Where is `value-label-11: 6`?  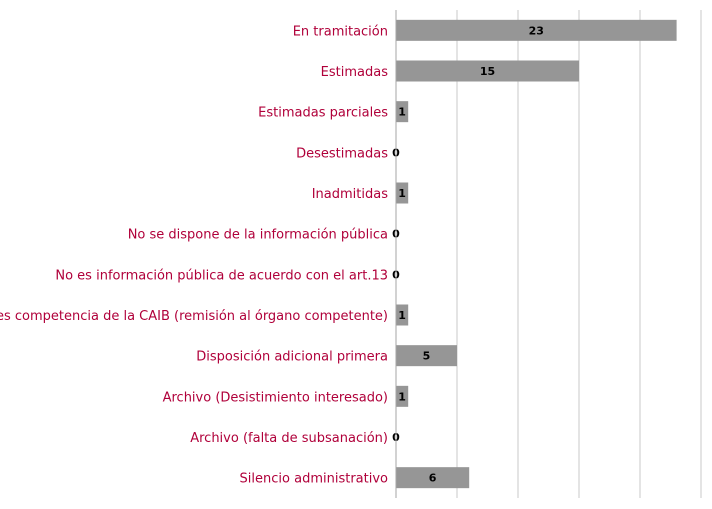
value-label-11: 6 is located at coordinates (433, 478).